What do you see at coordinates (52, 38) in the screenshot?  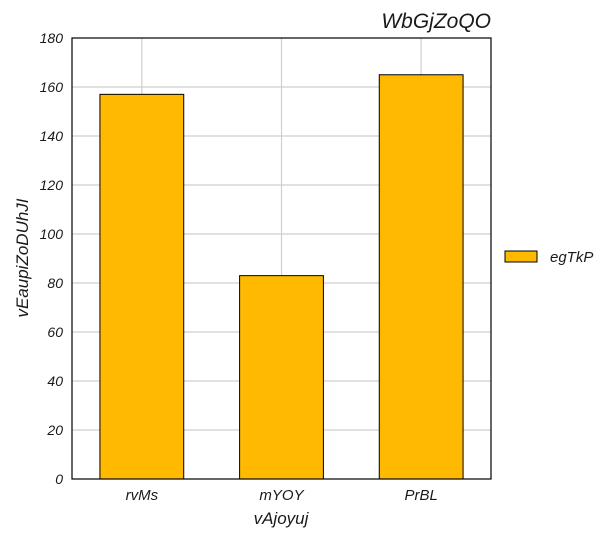 I see `y-tick-label: 180` at bounding box center [52, 38].